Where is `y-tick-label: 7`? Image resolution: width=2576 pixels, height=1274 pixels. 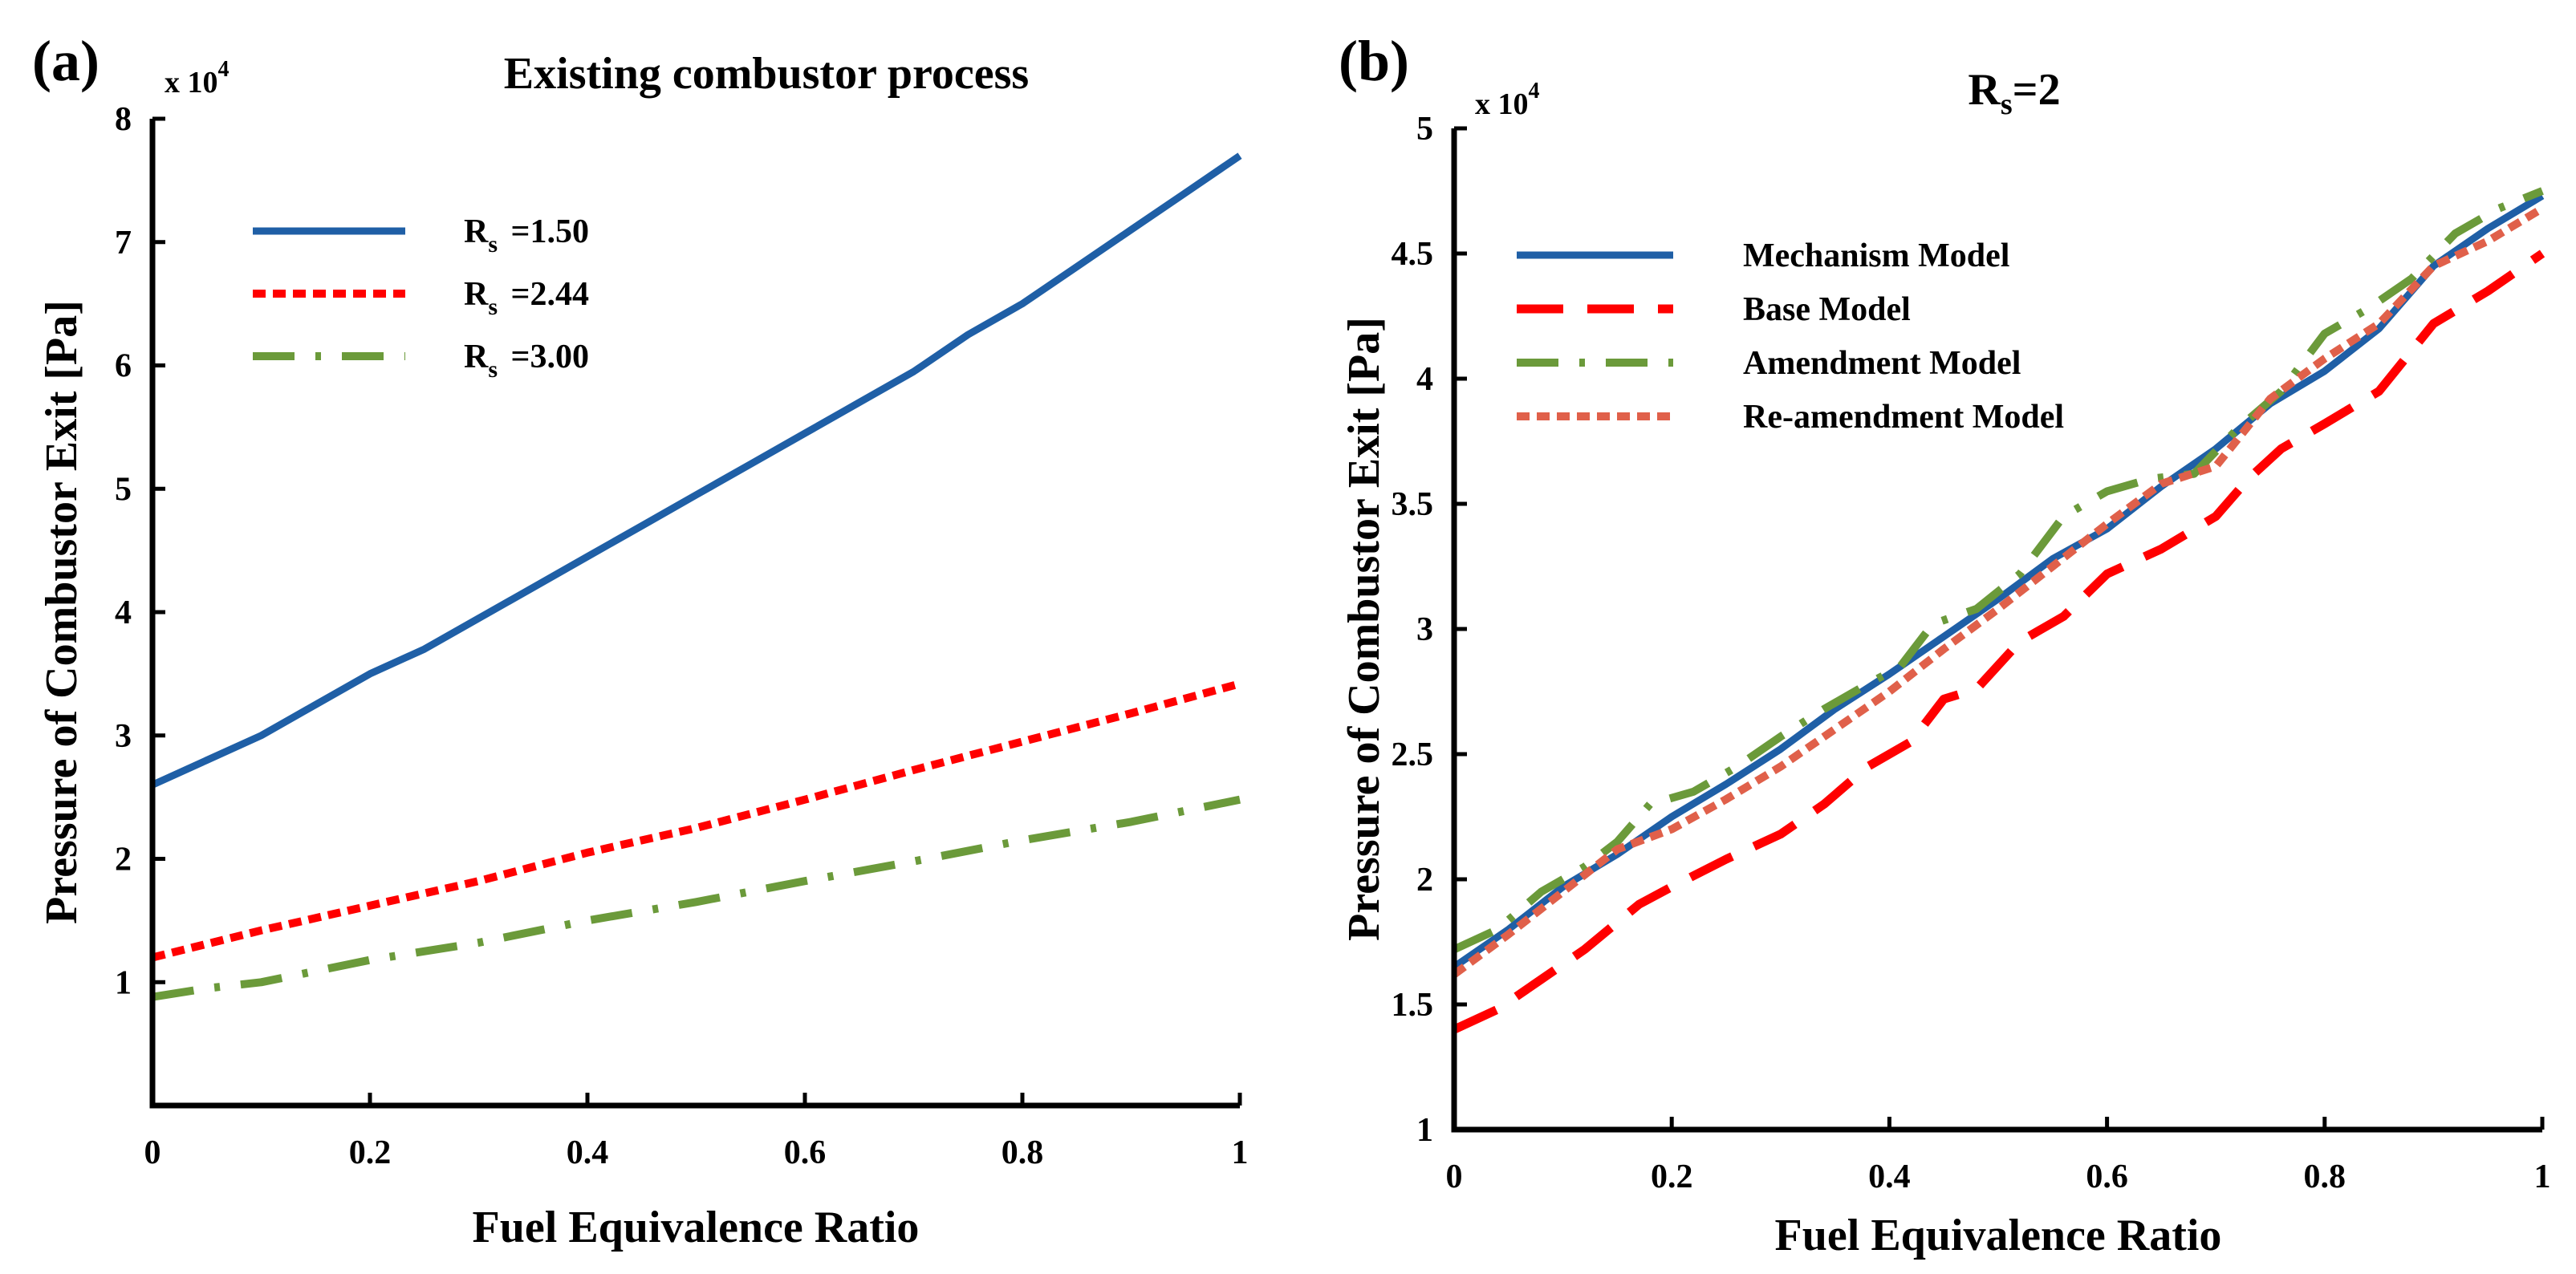 y-tick-label: 7 is located at coordinates (124, 243).